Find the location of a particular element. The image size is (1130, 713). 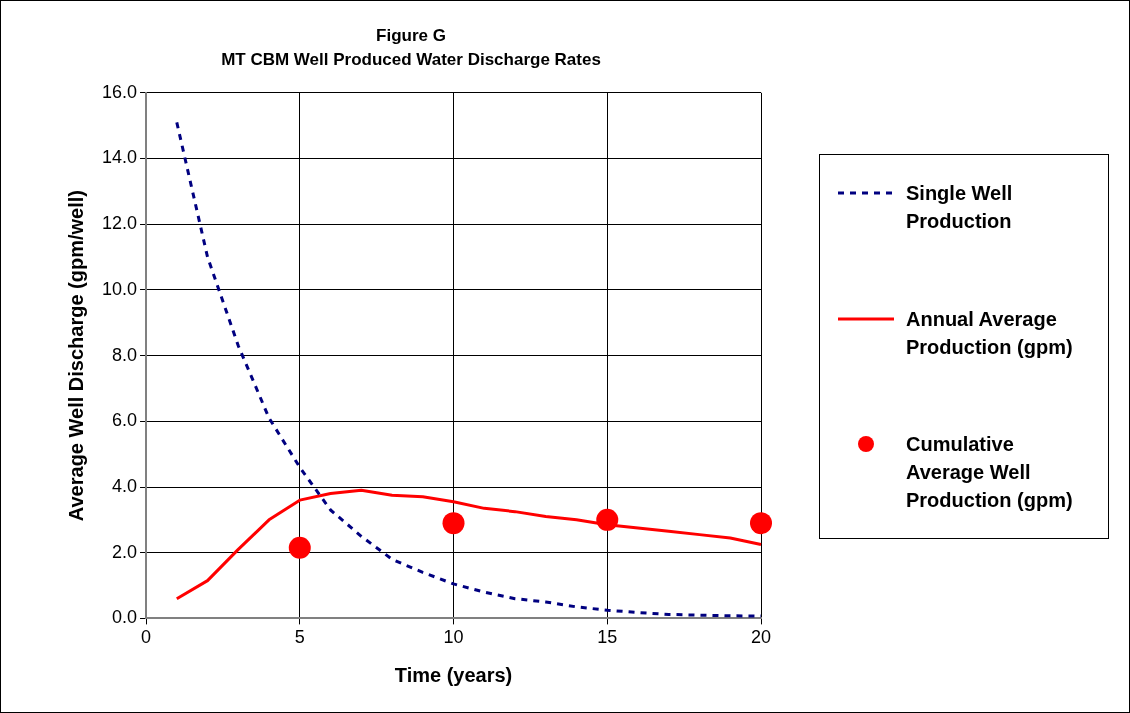

y-axis-title: Average Well Discharge (gpm/well) is located at coordinates (75, 355).